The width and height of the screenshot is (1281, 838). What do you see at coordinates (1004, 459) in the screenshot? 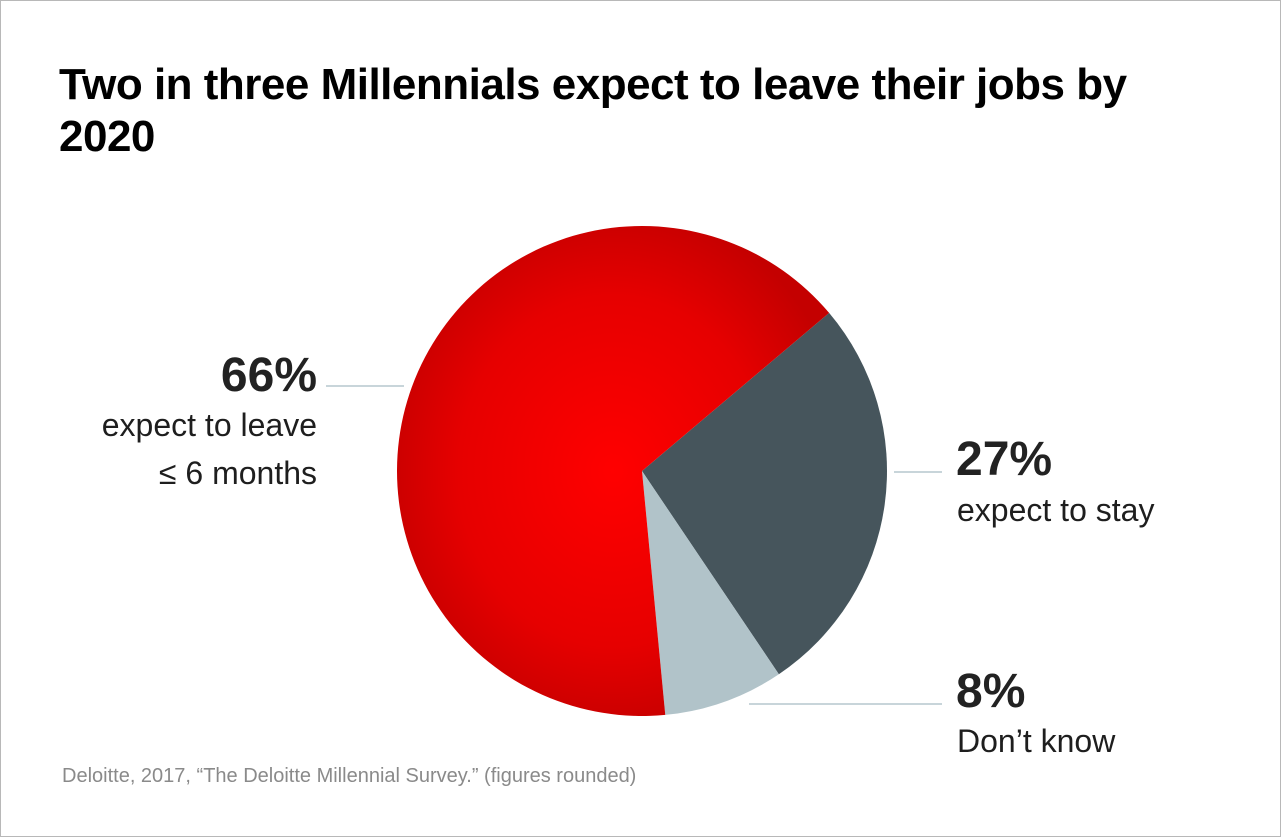
I see `label-pct-stay: 27%` at bounding box center [1004, 459].